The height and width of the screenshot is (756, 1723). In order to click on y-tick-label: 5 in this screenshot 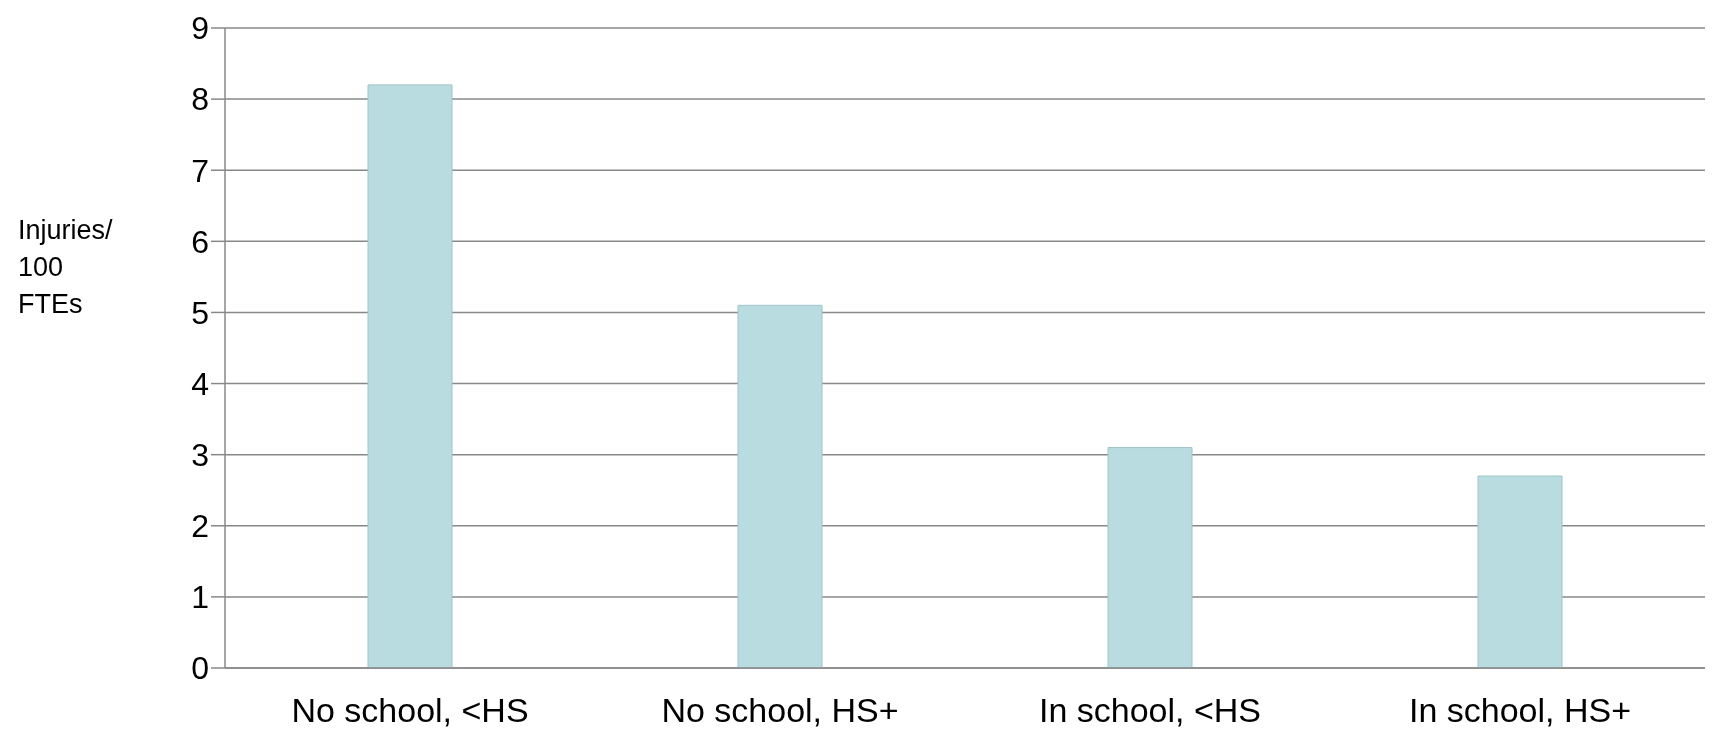, I will do `click(200, 312)`.